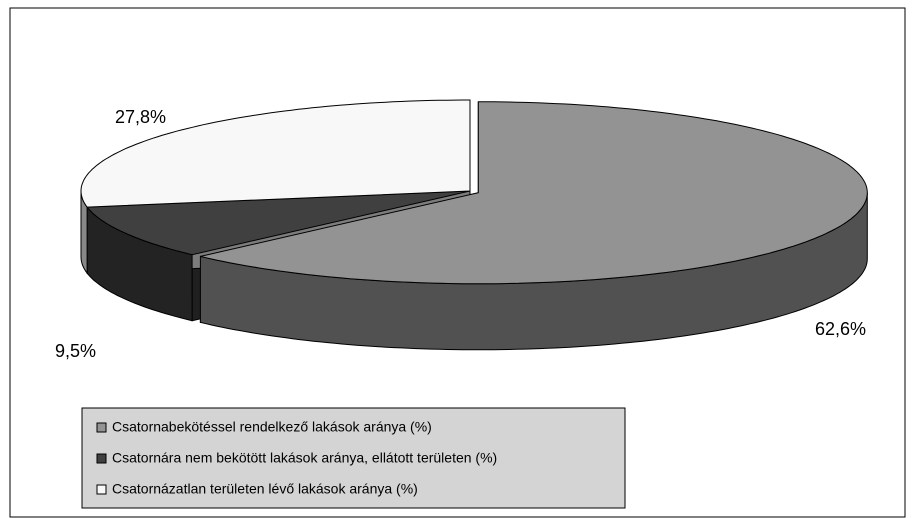 The image size is (916, 518). I want to click on legend-box, so click(353, 458).